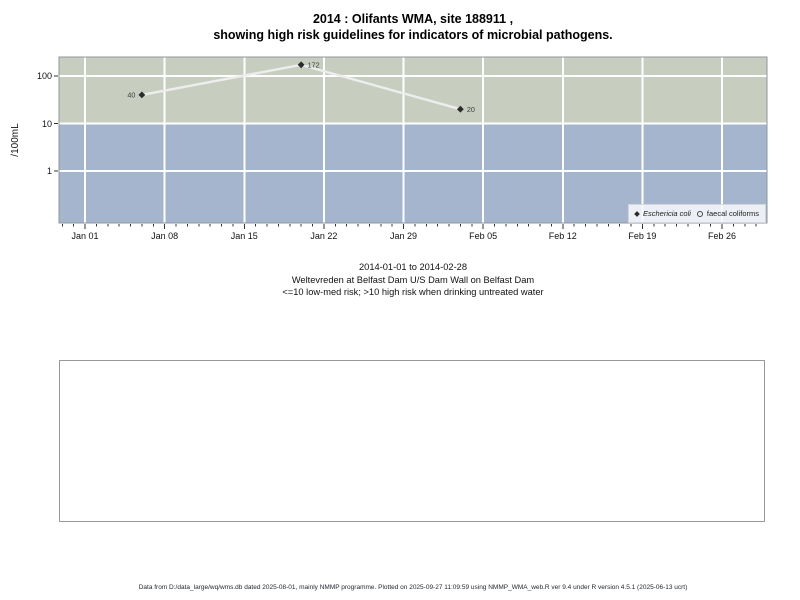 The width and height of the screenshot is (800, 600). Describe the element at coordinates (471, 109) in the screenshot. I see `data-point-label: 20` at that location.